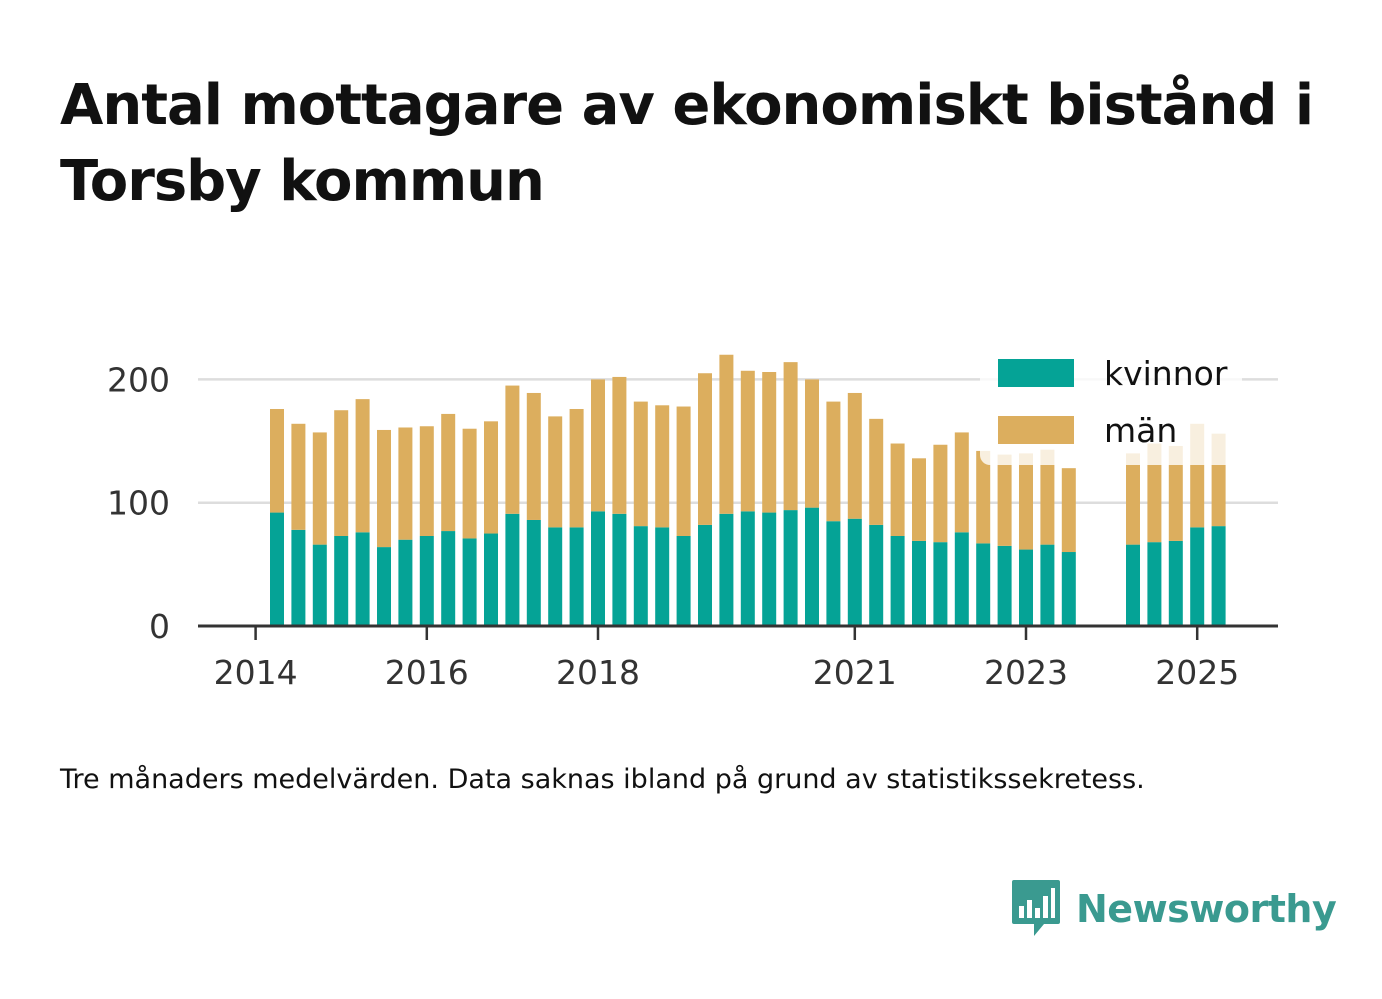 The image size is (1382, 999). I want to click on legend-label-kvinnor: kvinnor, so click(1166, 373).